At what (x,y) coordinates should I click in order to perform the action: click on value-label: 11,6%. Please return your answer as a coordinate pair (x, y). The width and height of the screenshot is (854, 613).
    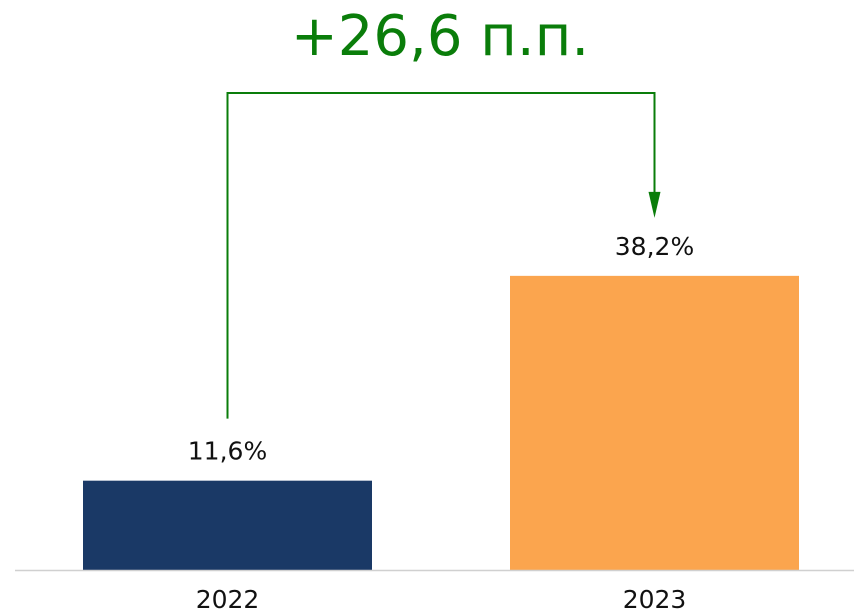
    Looking at the image, I should click on (227, 451).